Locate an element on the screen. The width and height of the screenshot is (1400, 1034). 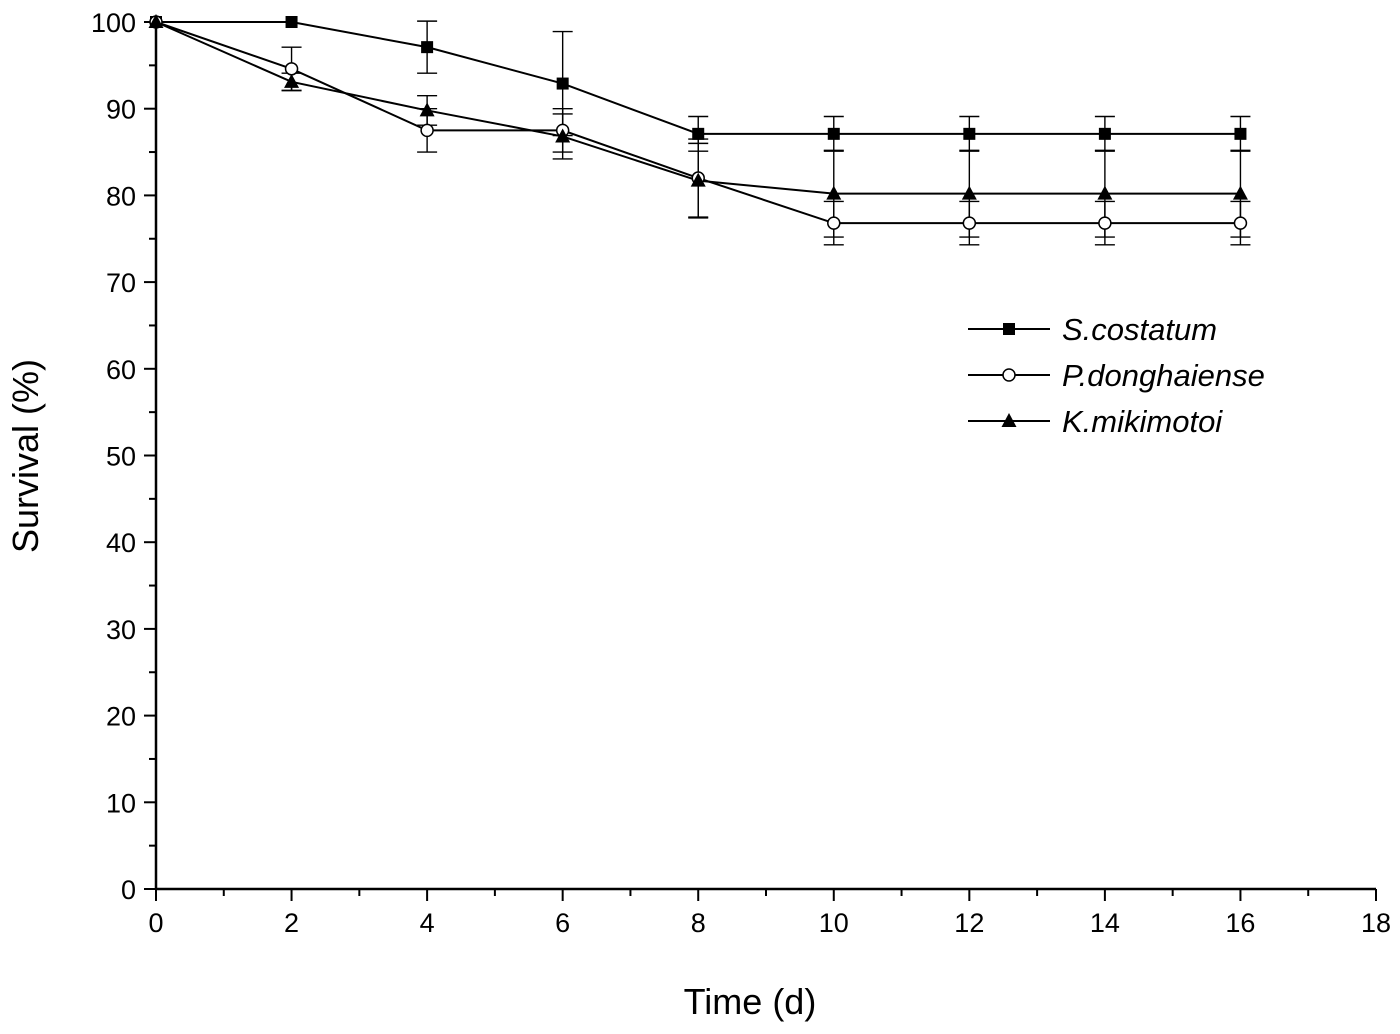
legend-marker-k-mikimotoi is located at coordinates (1009, 420).